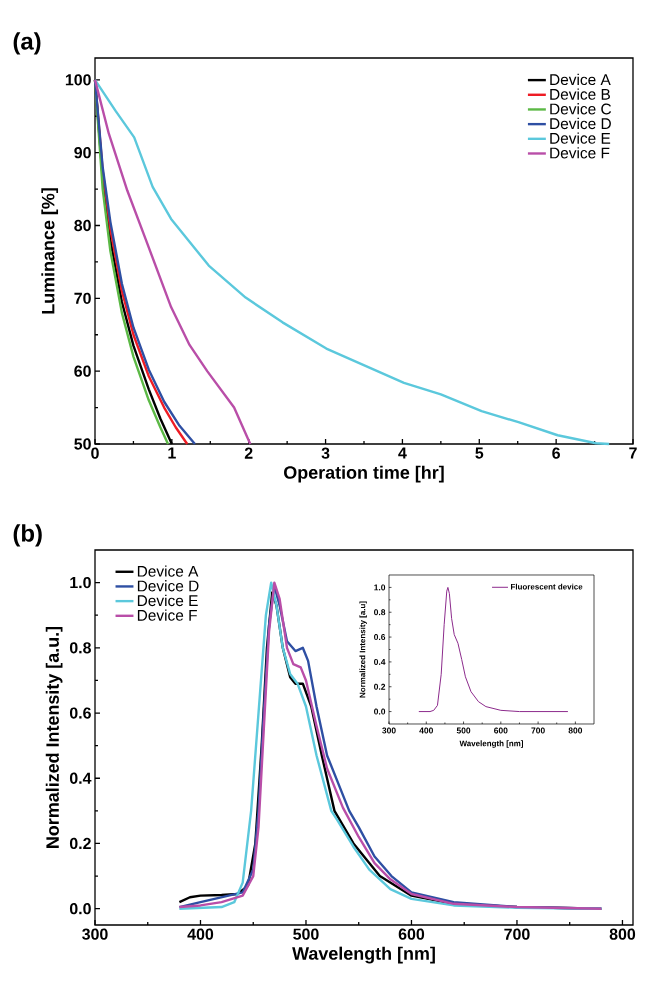 The width and height of the screenshot is (652, 1006). Describe the element at coordinates (633, 453) in the screenshot. I see `x-tick-label: 7` at that location.